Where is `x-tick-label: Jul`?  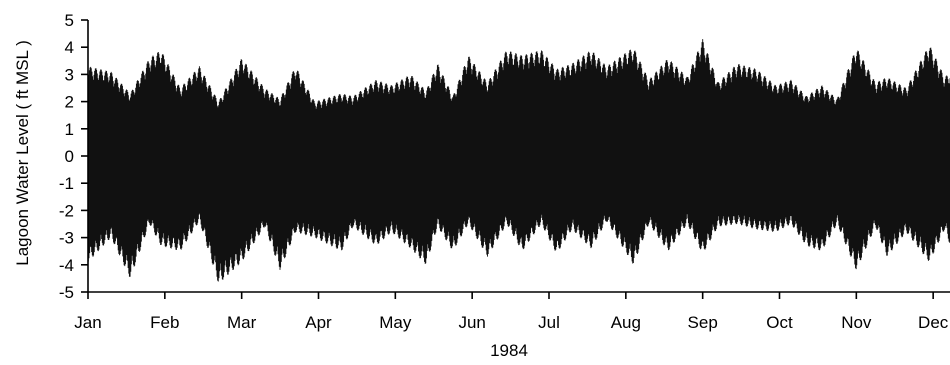 x-tick-label: Jul is located at coordinates (549, 322).